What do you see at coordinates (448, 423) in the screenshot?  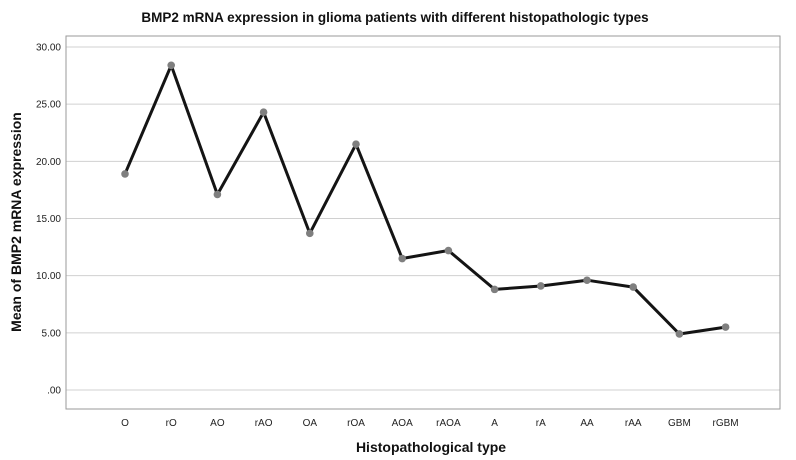 I see `x-tick-label: rAOA` at bounding box center [448, 423].